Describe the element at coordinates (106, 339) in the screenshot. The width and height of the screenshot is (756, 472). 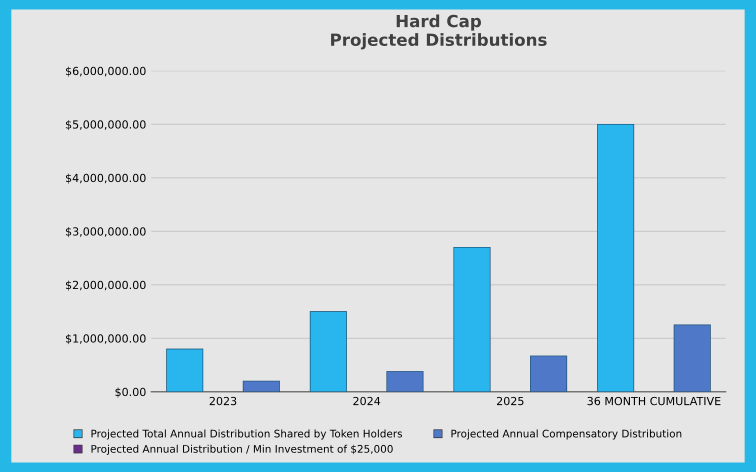
I see `y-tick-label: $1,000,000.00` at that location.